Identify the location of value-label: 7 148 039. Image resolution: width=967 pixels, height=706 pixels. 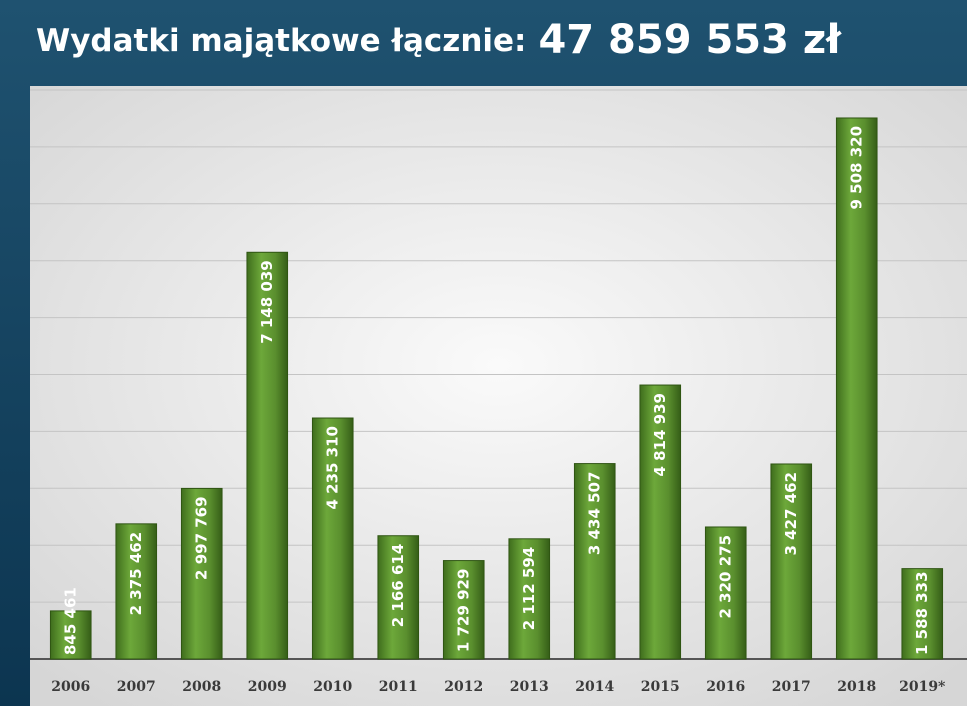
(267, 302).